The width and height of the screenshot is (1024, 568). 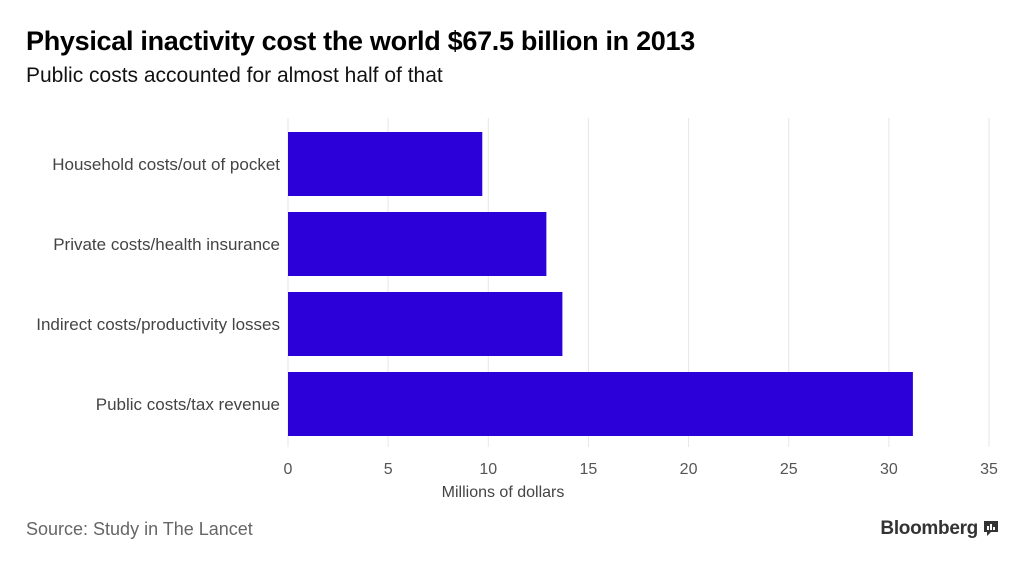 What do you see at coordinates (166, 164) in the screenshot?
I see `category-label: Household costs/out of pocket` at bounding box center [166, 164].